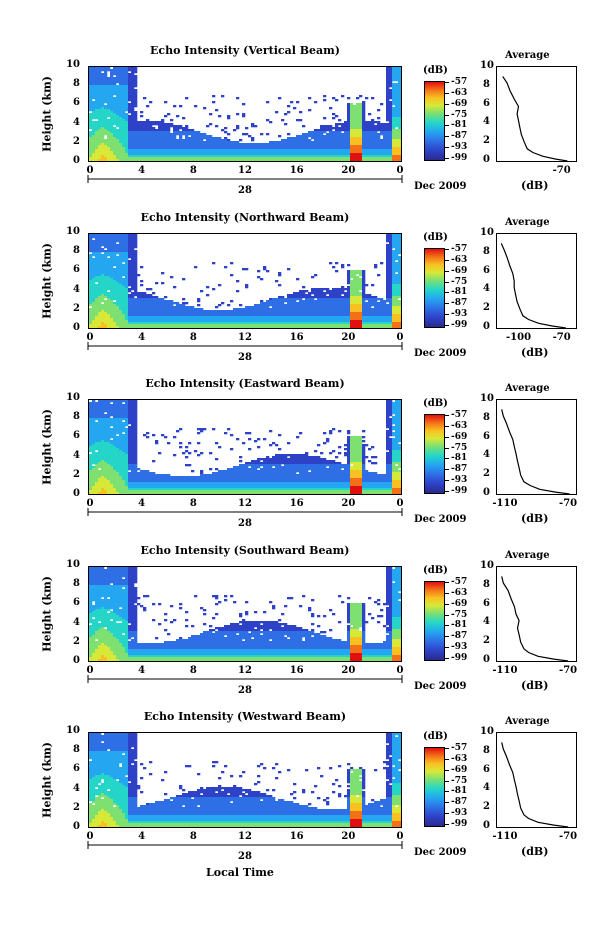 The height and width of the screenshot is (929, 616). I want to click on echo-heatmap, so click(245, 114).